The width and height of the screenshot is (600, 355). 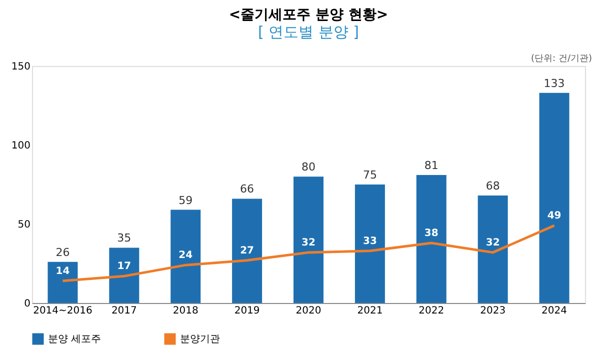 What do you see at coordinates (555, 311) in the screenshot?
I see `x-tick-label: 2024` at bounding box center [555, 311].